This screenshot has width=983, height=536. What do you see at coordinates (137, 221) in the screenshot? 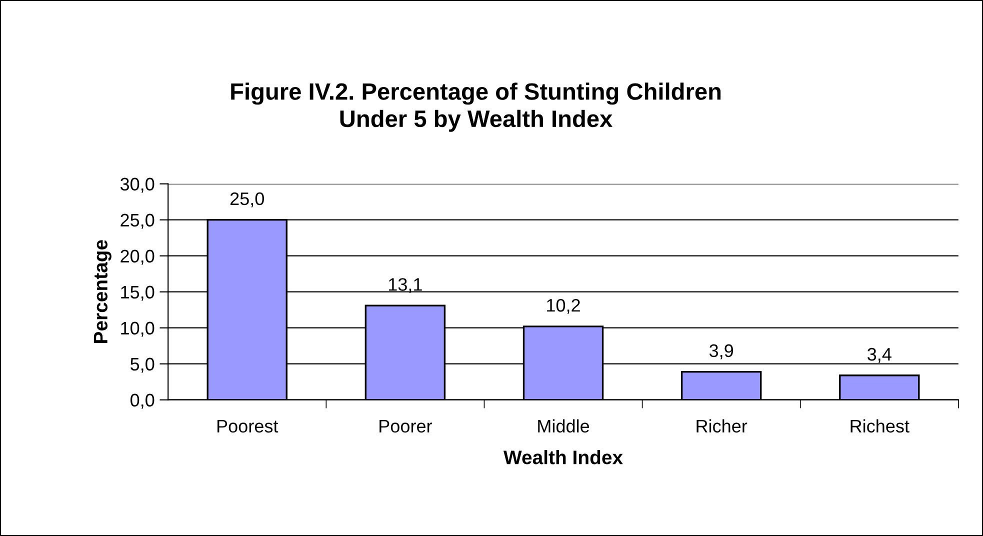
I see `y-tick-label: 25,0` at bounding box center [137, 221].